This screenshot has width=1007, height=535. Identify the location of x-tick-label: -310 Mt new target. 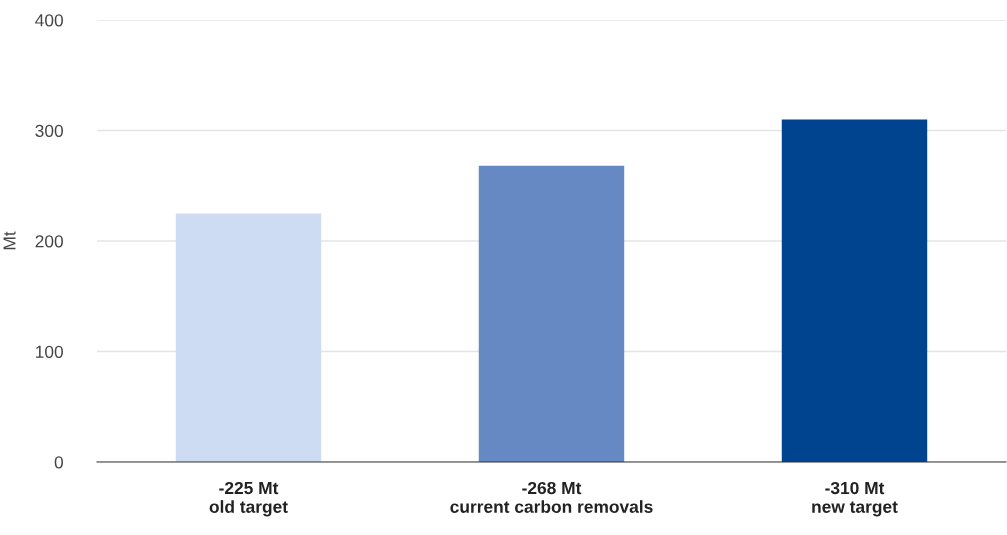
(855, 499).